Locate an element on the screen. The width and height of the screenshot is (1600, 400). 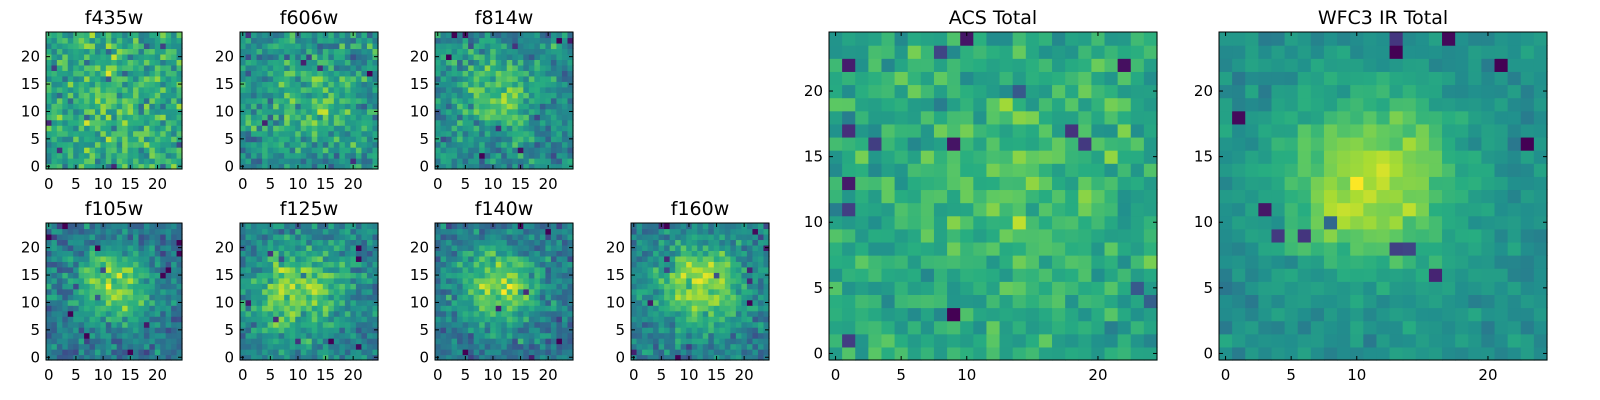
x-tick-label: 0 is located at coordinates (438, 184).